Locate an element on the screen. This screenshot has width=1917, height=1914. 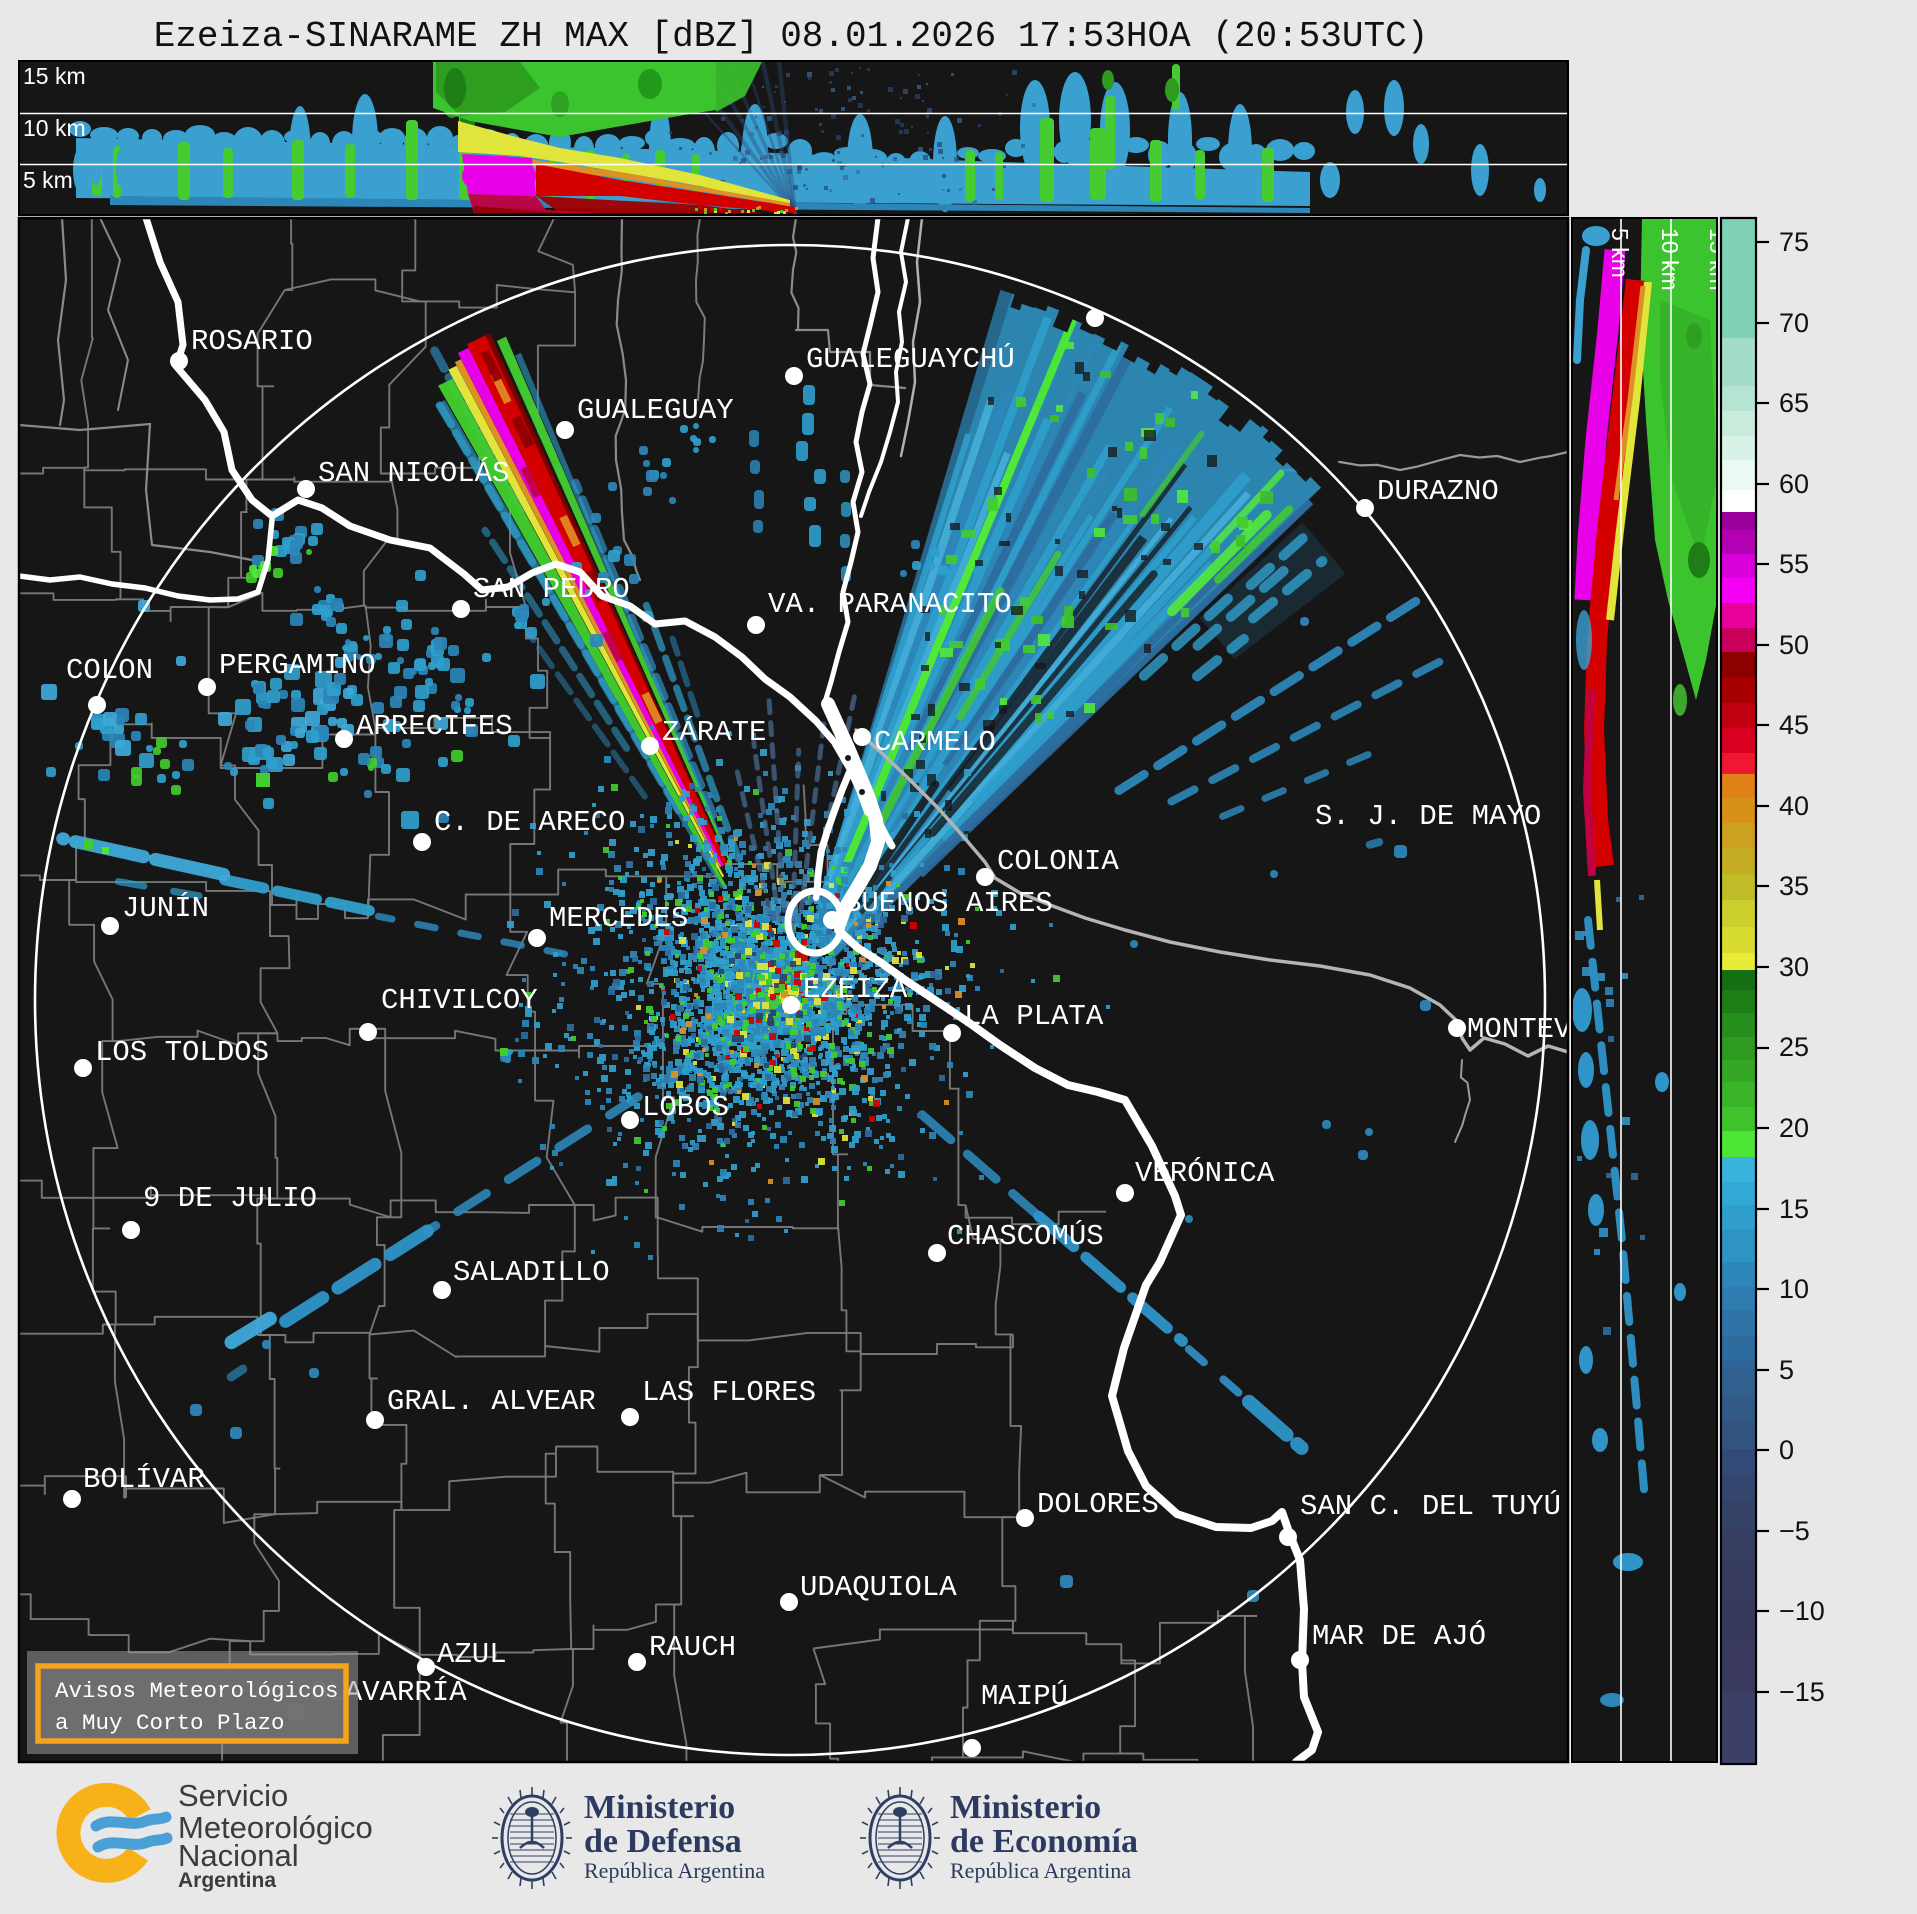
svg-text: 45 is located at coordinates (1794, 725).